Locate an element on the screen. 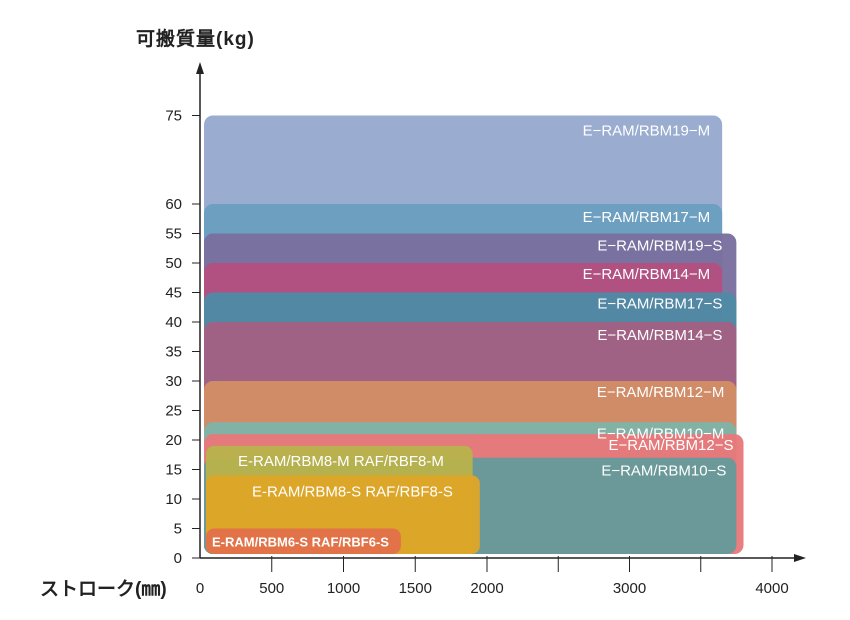  series-label-11: E-RAM/RBM8-S RAF/RBF8-S is located at coordinates (352, 491).